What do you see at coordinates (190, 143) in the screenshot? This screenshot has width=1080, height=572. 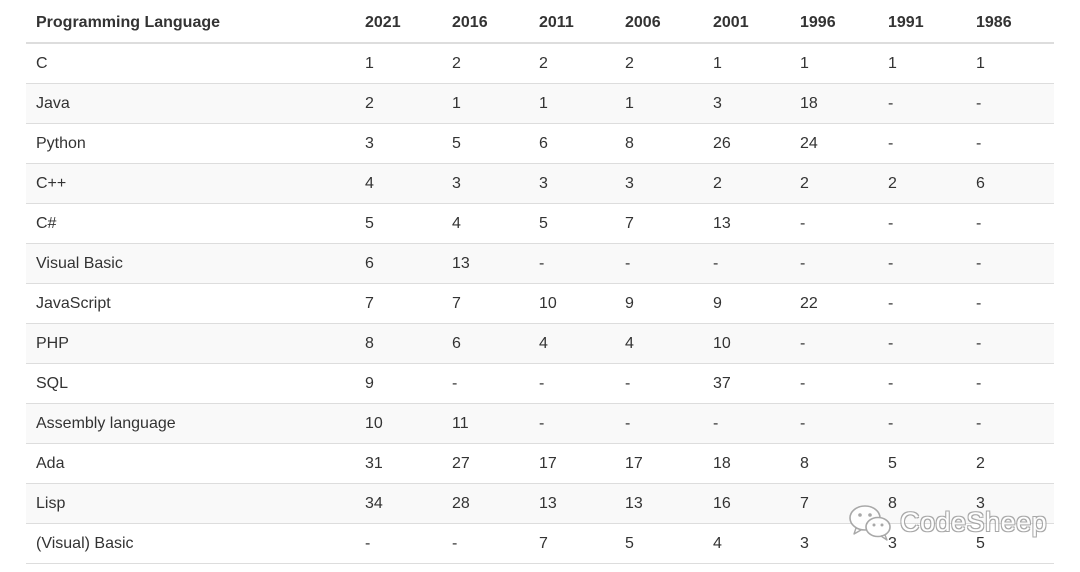 I see `language-name-cell: Python` at bounding box center [190, 143].